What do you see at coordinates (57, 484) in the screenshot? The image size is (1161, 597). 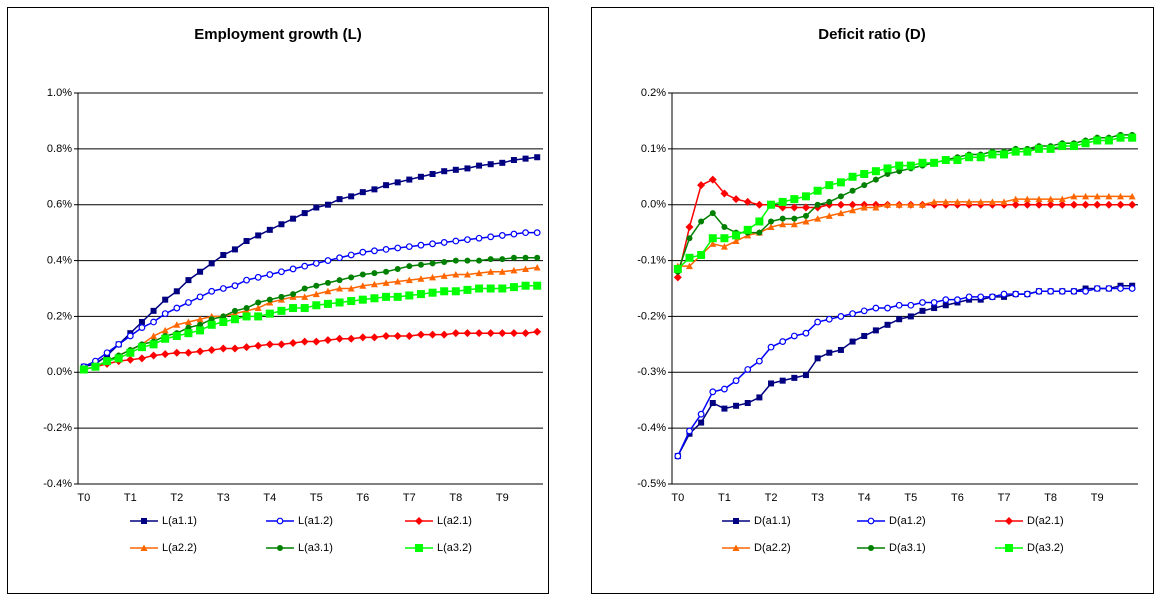 I see `y-tick-label: -0.4%` at bounding box center [57, 484].